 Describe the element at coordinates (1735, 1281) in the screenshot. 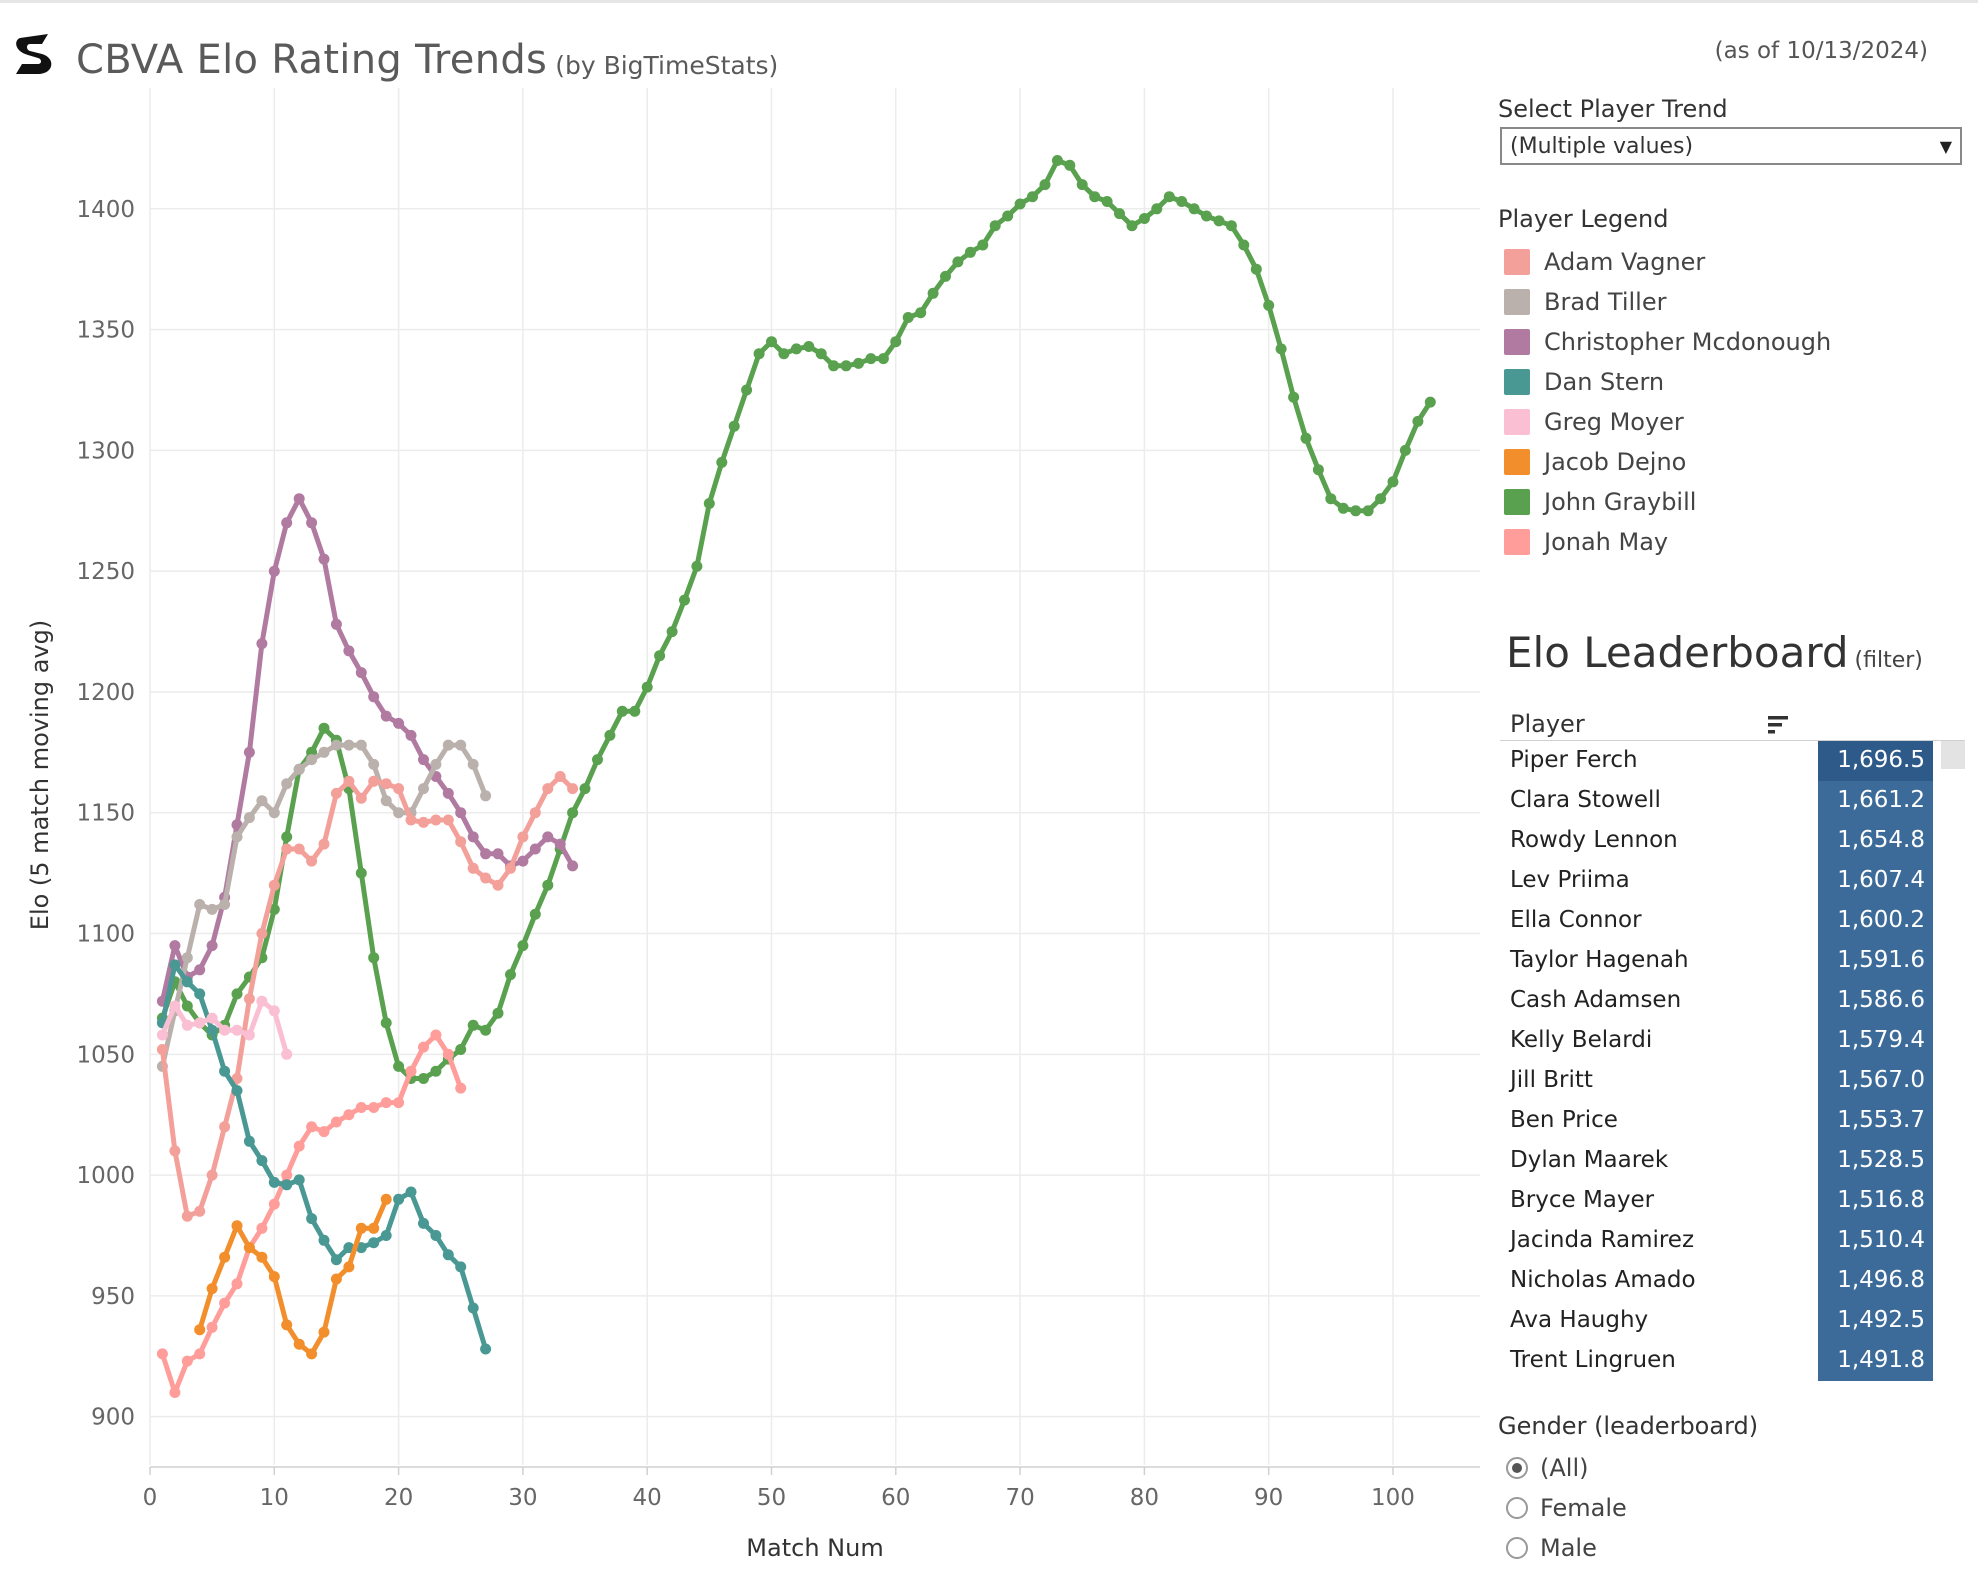

I see `leaderboard-row: Nicholas Amado 1,496.8` at that location.